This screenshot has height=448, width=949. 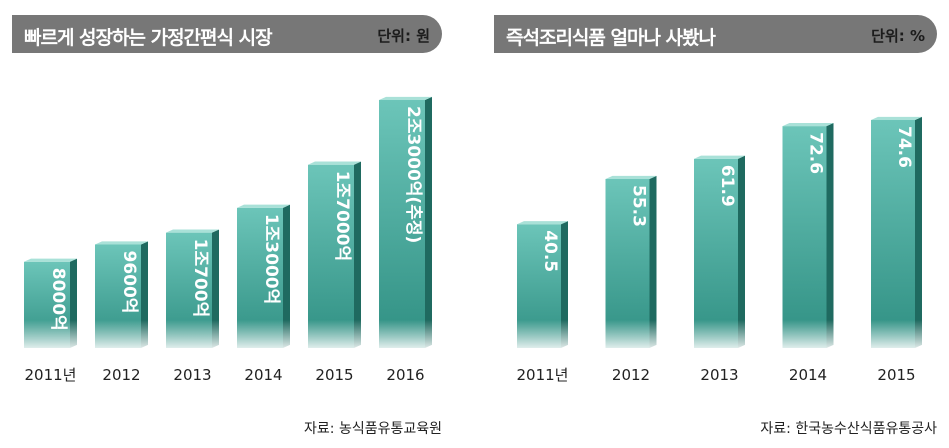 What do you see at coordinates (611, 38) in the screenshot?
I see `right-chart-title: 즉석조리식품 얼마나 사봤나` at bounding box center [611, 38].